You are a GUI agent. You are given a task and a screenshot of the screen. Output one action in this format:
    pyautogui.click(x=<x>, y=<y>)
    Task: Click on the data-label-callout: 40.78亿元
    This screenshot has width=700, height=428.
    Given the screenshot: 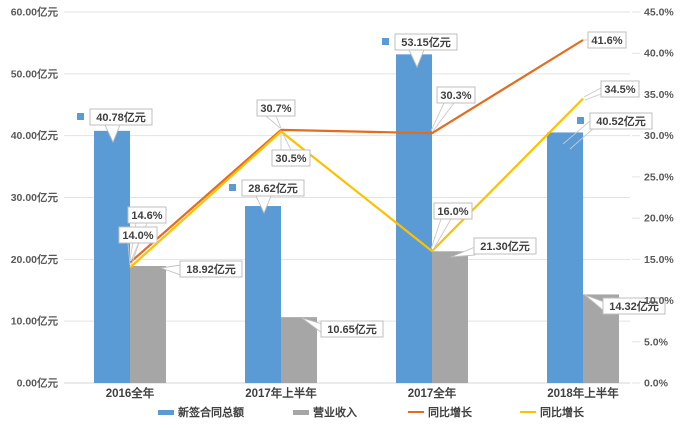 What is the action you would take?
    pyautogui.click(x=115, y=126)
    